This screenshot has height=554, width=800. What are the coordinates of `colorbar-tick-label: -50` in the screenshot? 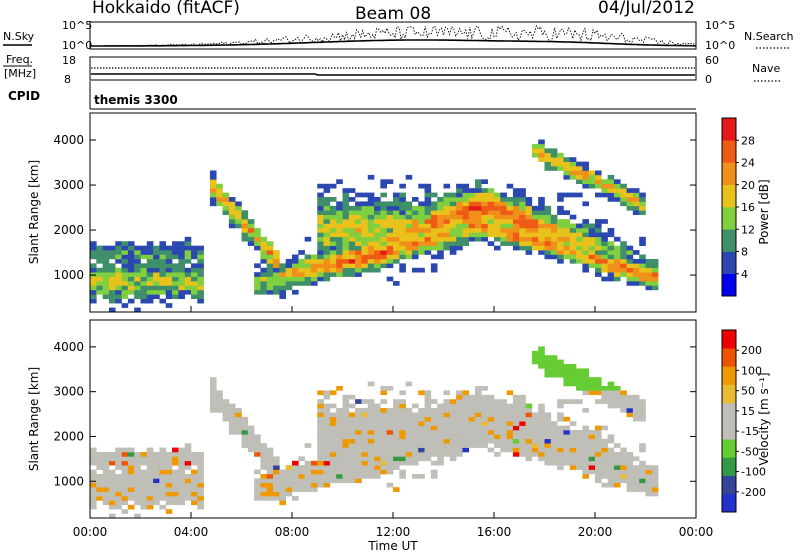 It's located at (750, 451).